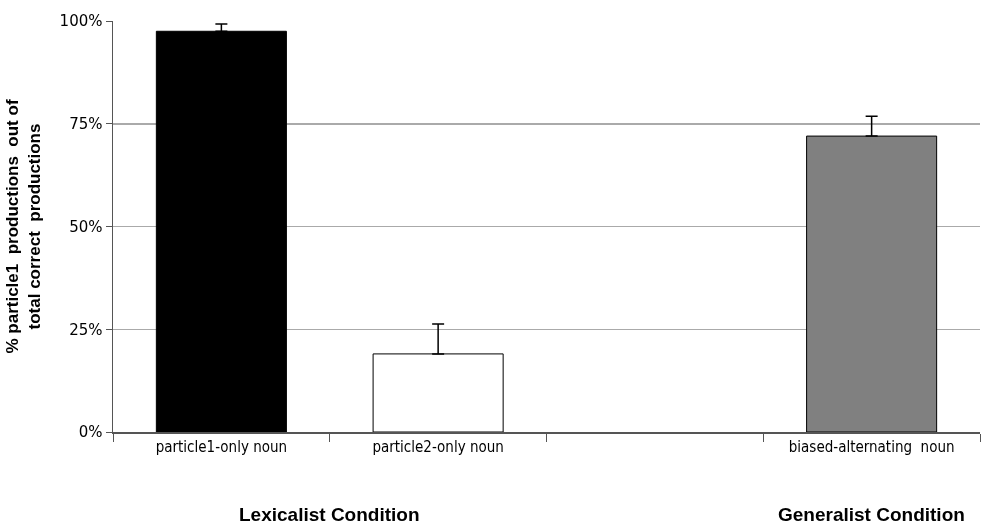 The width and height of the screenshot is (1004, 524). What do you see at coordinates (871, 514) in the screenshot?
I see `text: Generalist Condition` at bounding box center [871, 514].